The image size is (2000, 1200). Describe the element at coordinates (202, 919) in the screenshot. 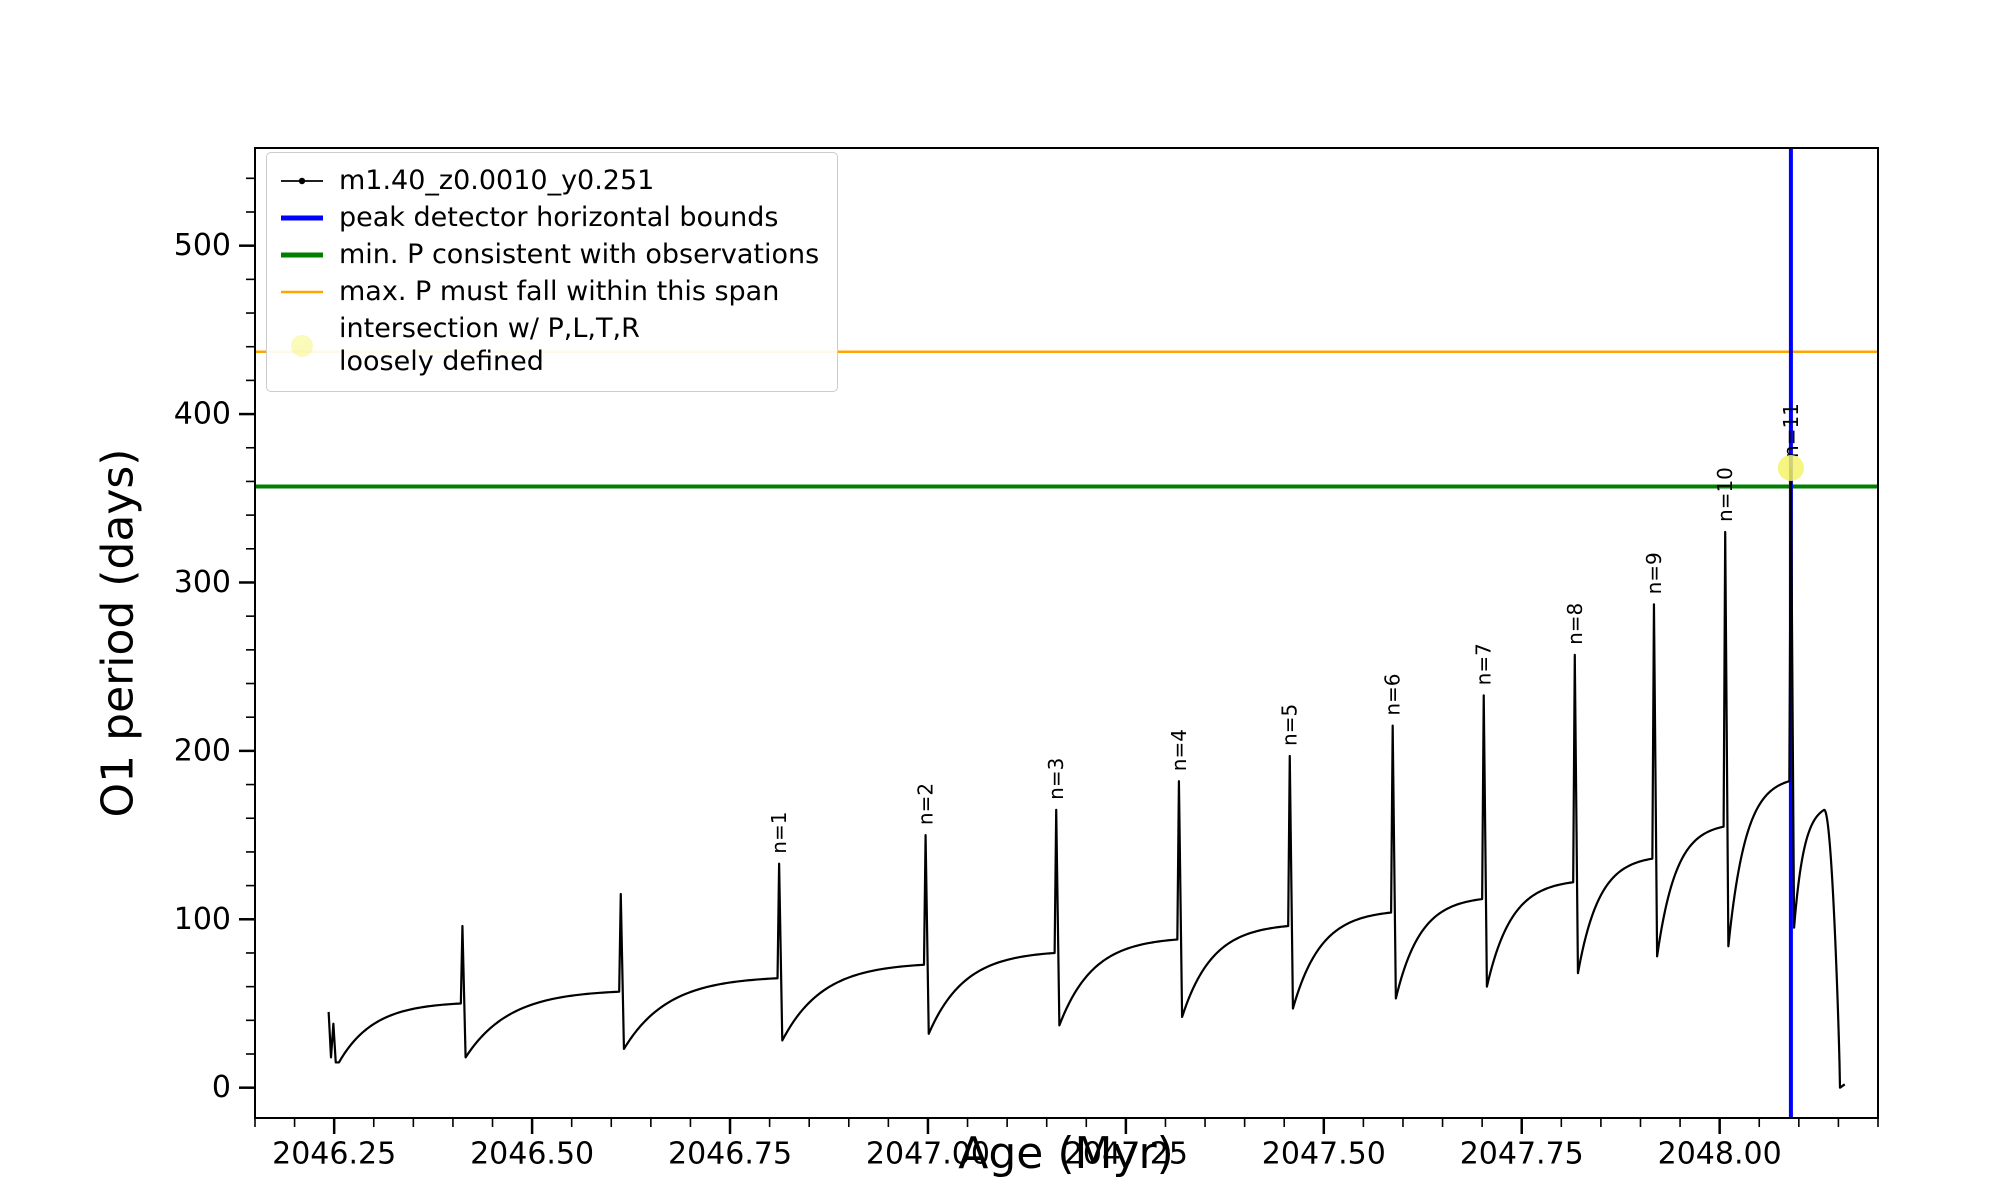

I see `y-tick-label: 100` at that location.